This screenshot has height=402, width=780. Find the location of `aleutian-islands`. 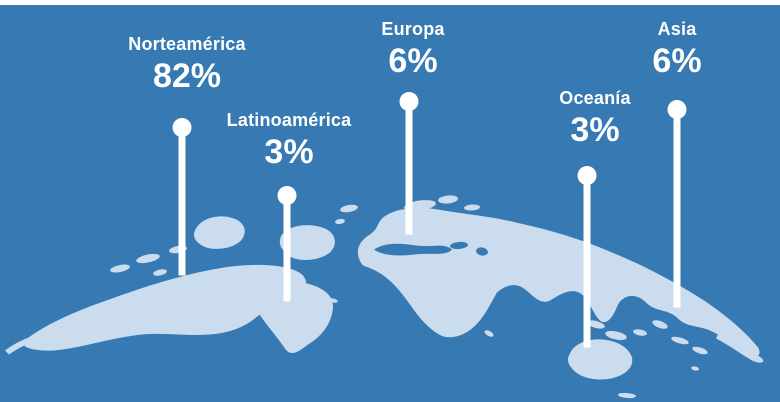

aleutian-islands is located at coordinates (21, 345).